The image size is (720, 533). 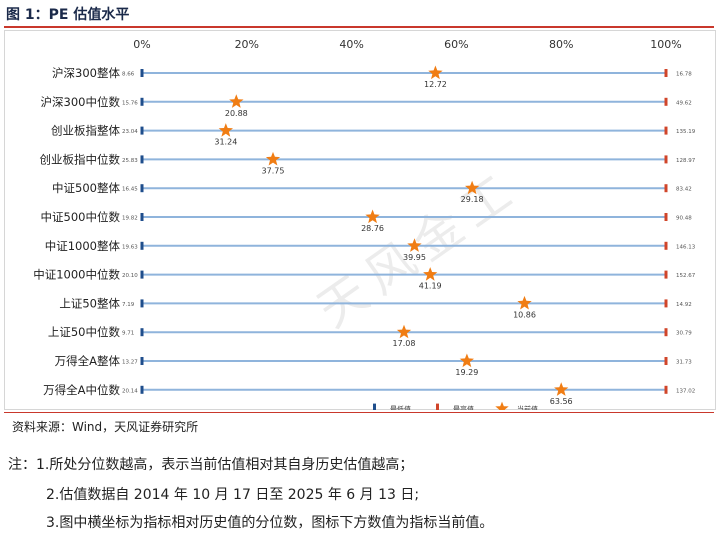 What do you see at coordinates (86, 188) in the screenshot?
I see `category-label: 中证500整体` at bounding box center [86, 188].